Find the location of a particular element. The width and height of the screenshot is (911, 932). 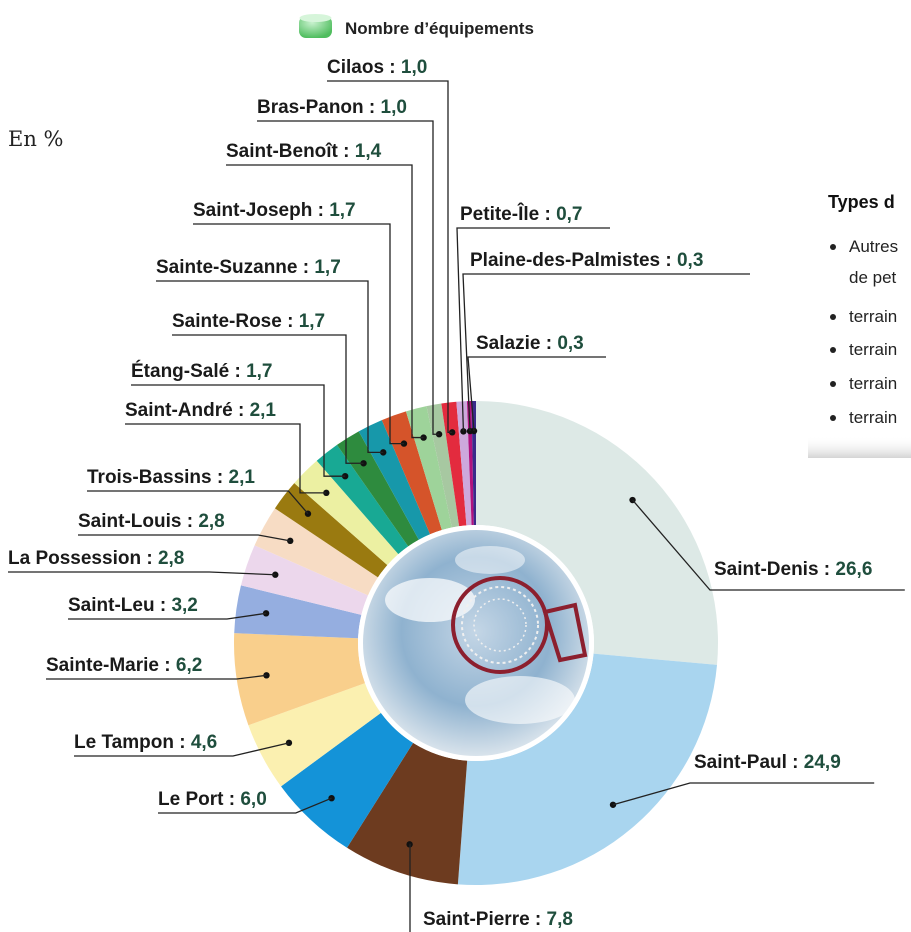

basketball-hoop-icon is located at coordinates (519, 625).